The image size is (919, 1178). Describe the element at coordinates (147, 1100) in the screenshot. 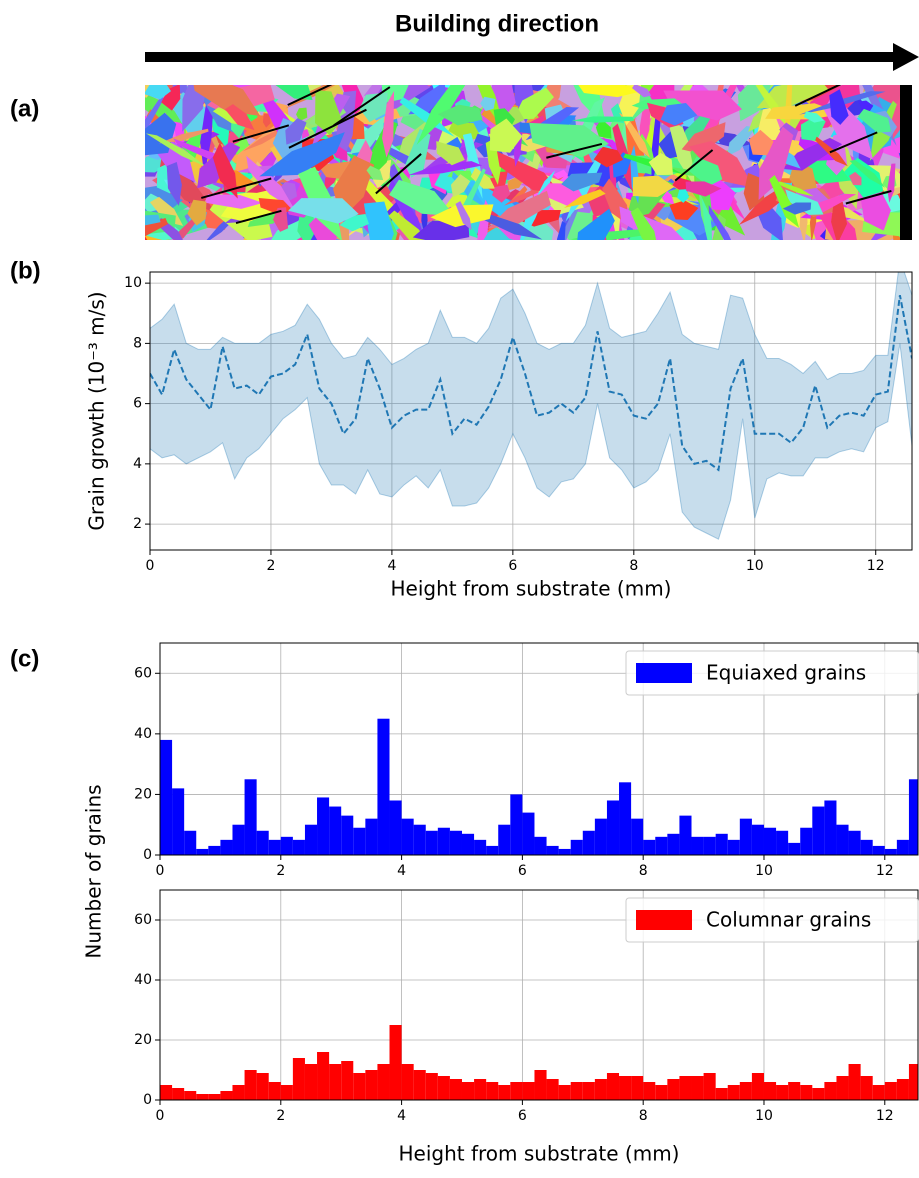

I see `y-tick-label: 0` at that location.